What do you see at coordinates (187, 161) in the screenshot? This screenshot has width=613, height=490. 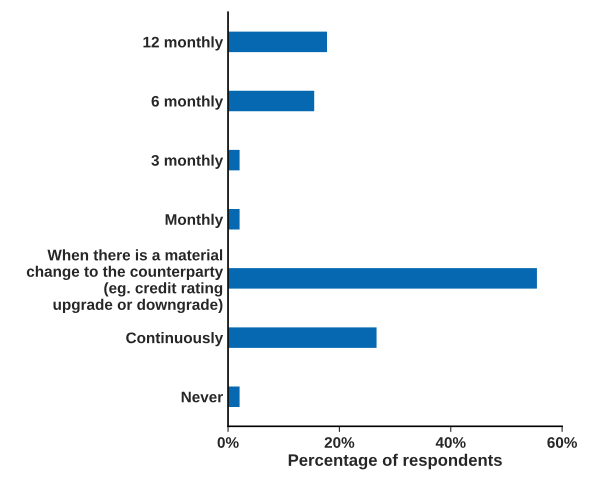 I see `y-tick-label: 3 monthly` at bounding box center [187, 161].